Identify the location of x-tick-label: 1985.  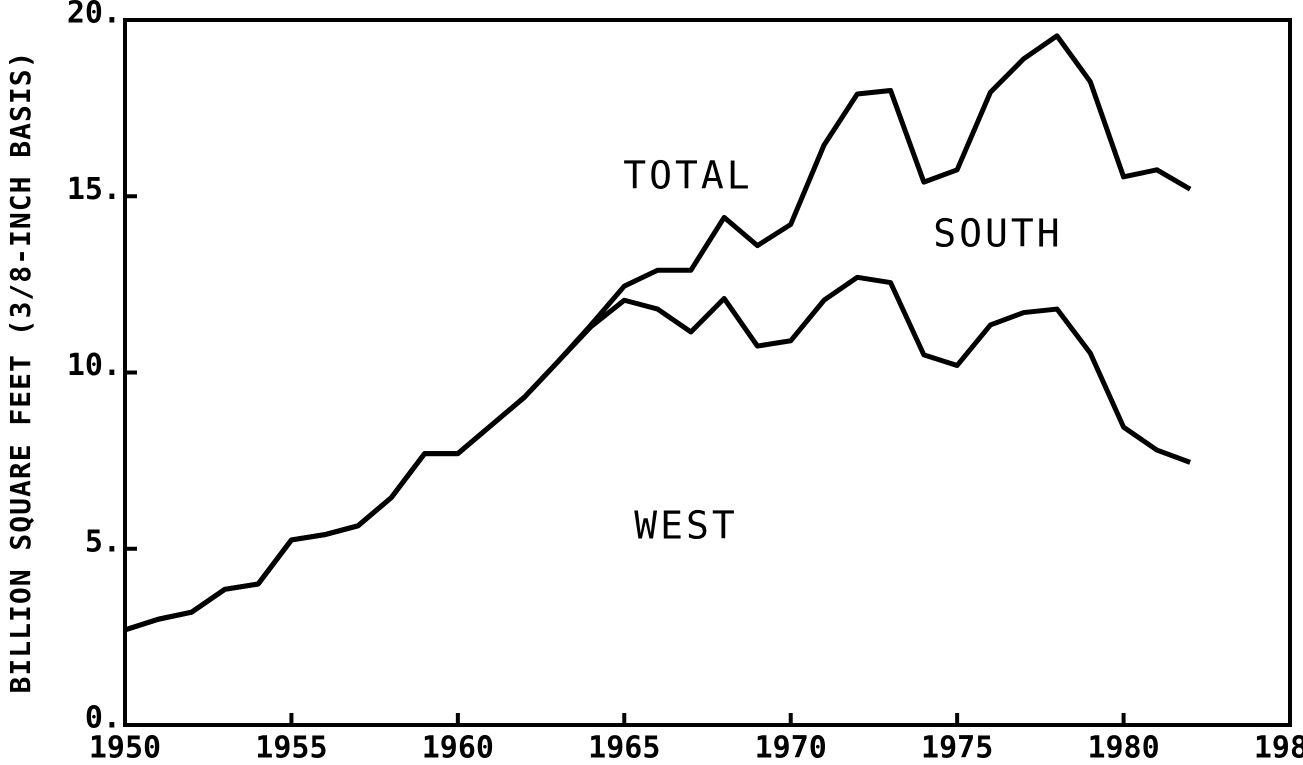
(1278, 748).